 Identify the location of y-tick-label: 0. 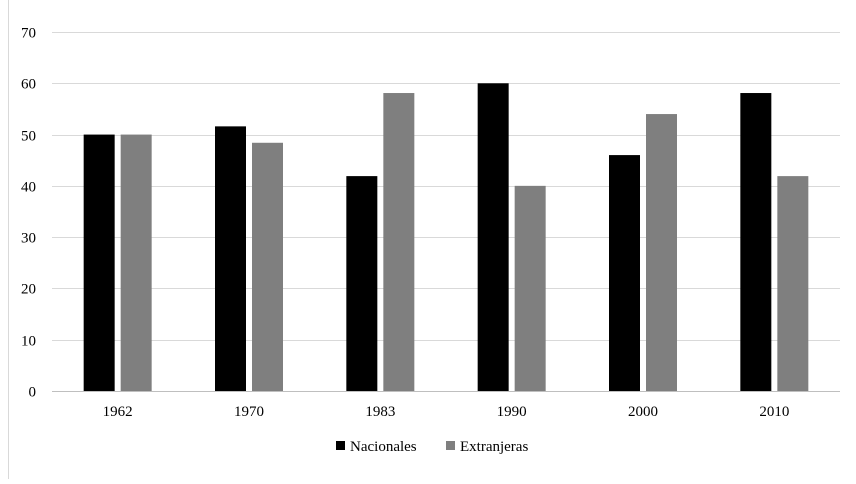
(33, 393).